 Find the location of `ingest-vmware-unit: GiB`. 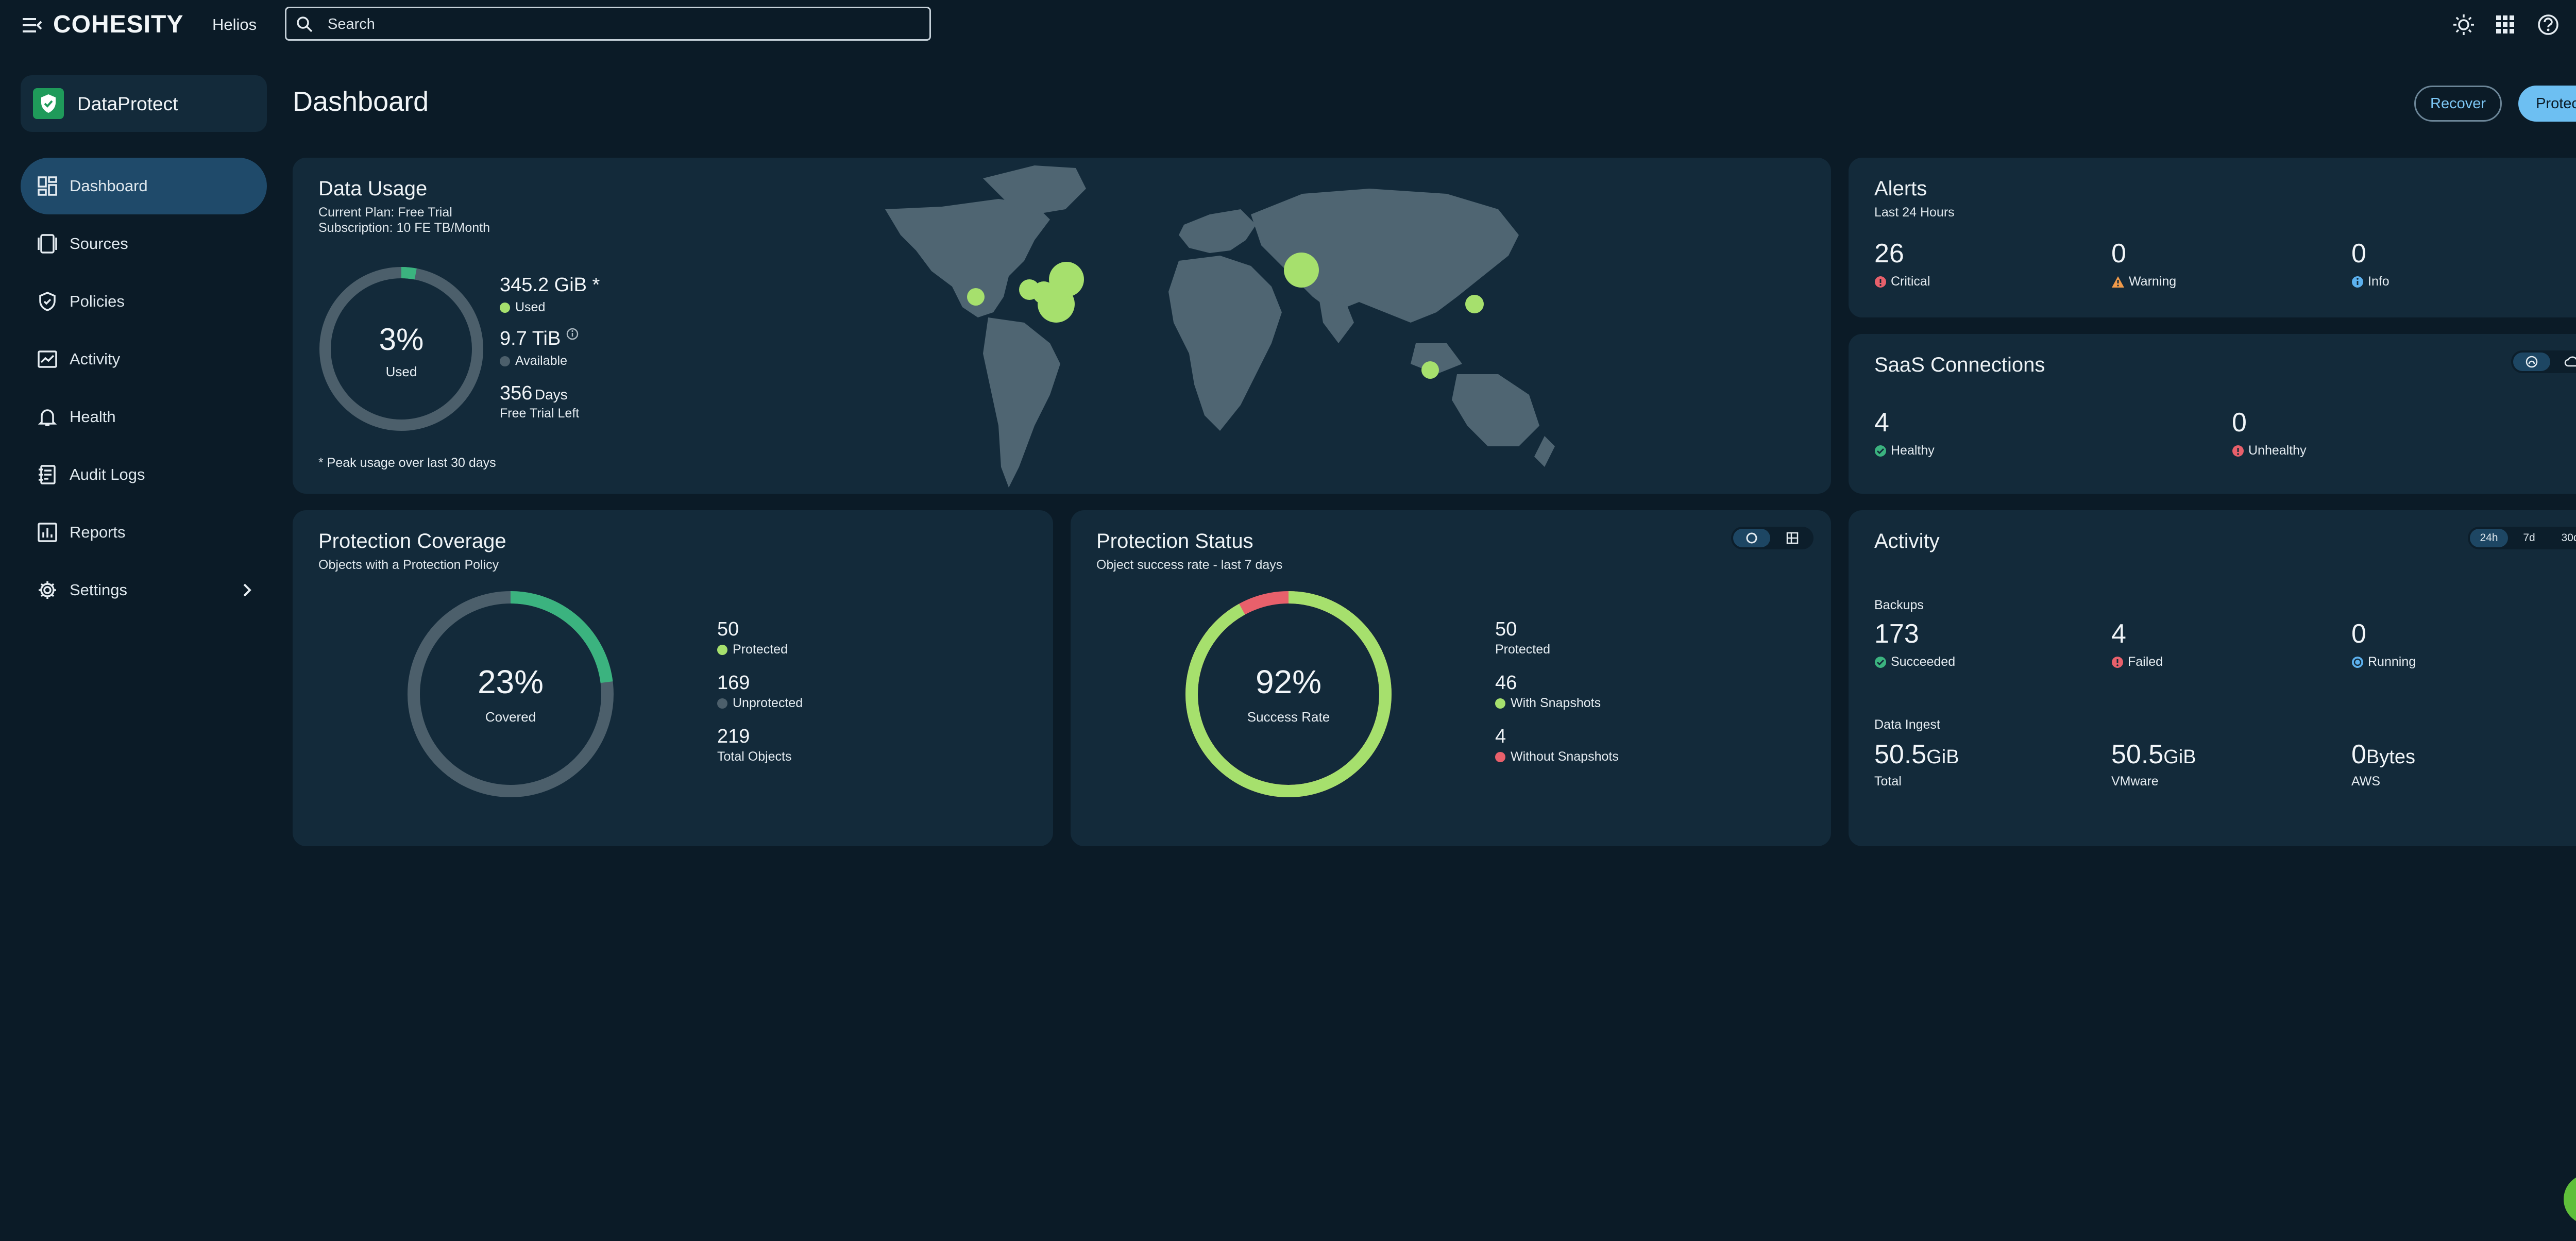

ingest-vmware-unit: GiB is located at coordinates (2179, 757).